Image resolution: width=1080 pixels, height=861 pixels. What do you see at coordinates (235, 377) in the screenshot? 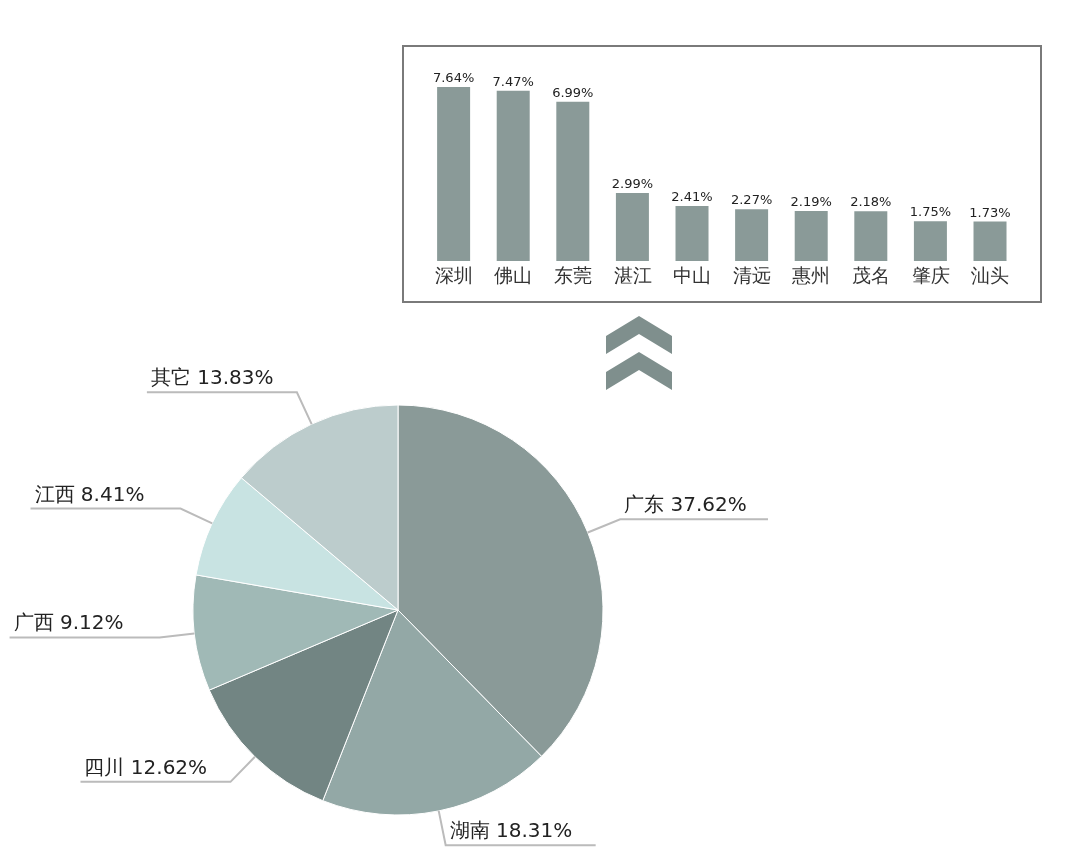
I see `data-label: 13.83%` at bounding box center [235, 377].